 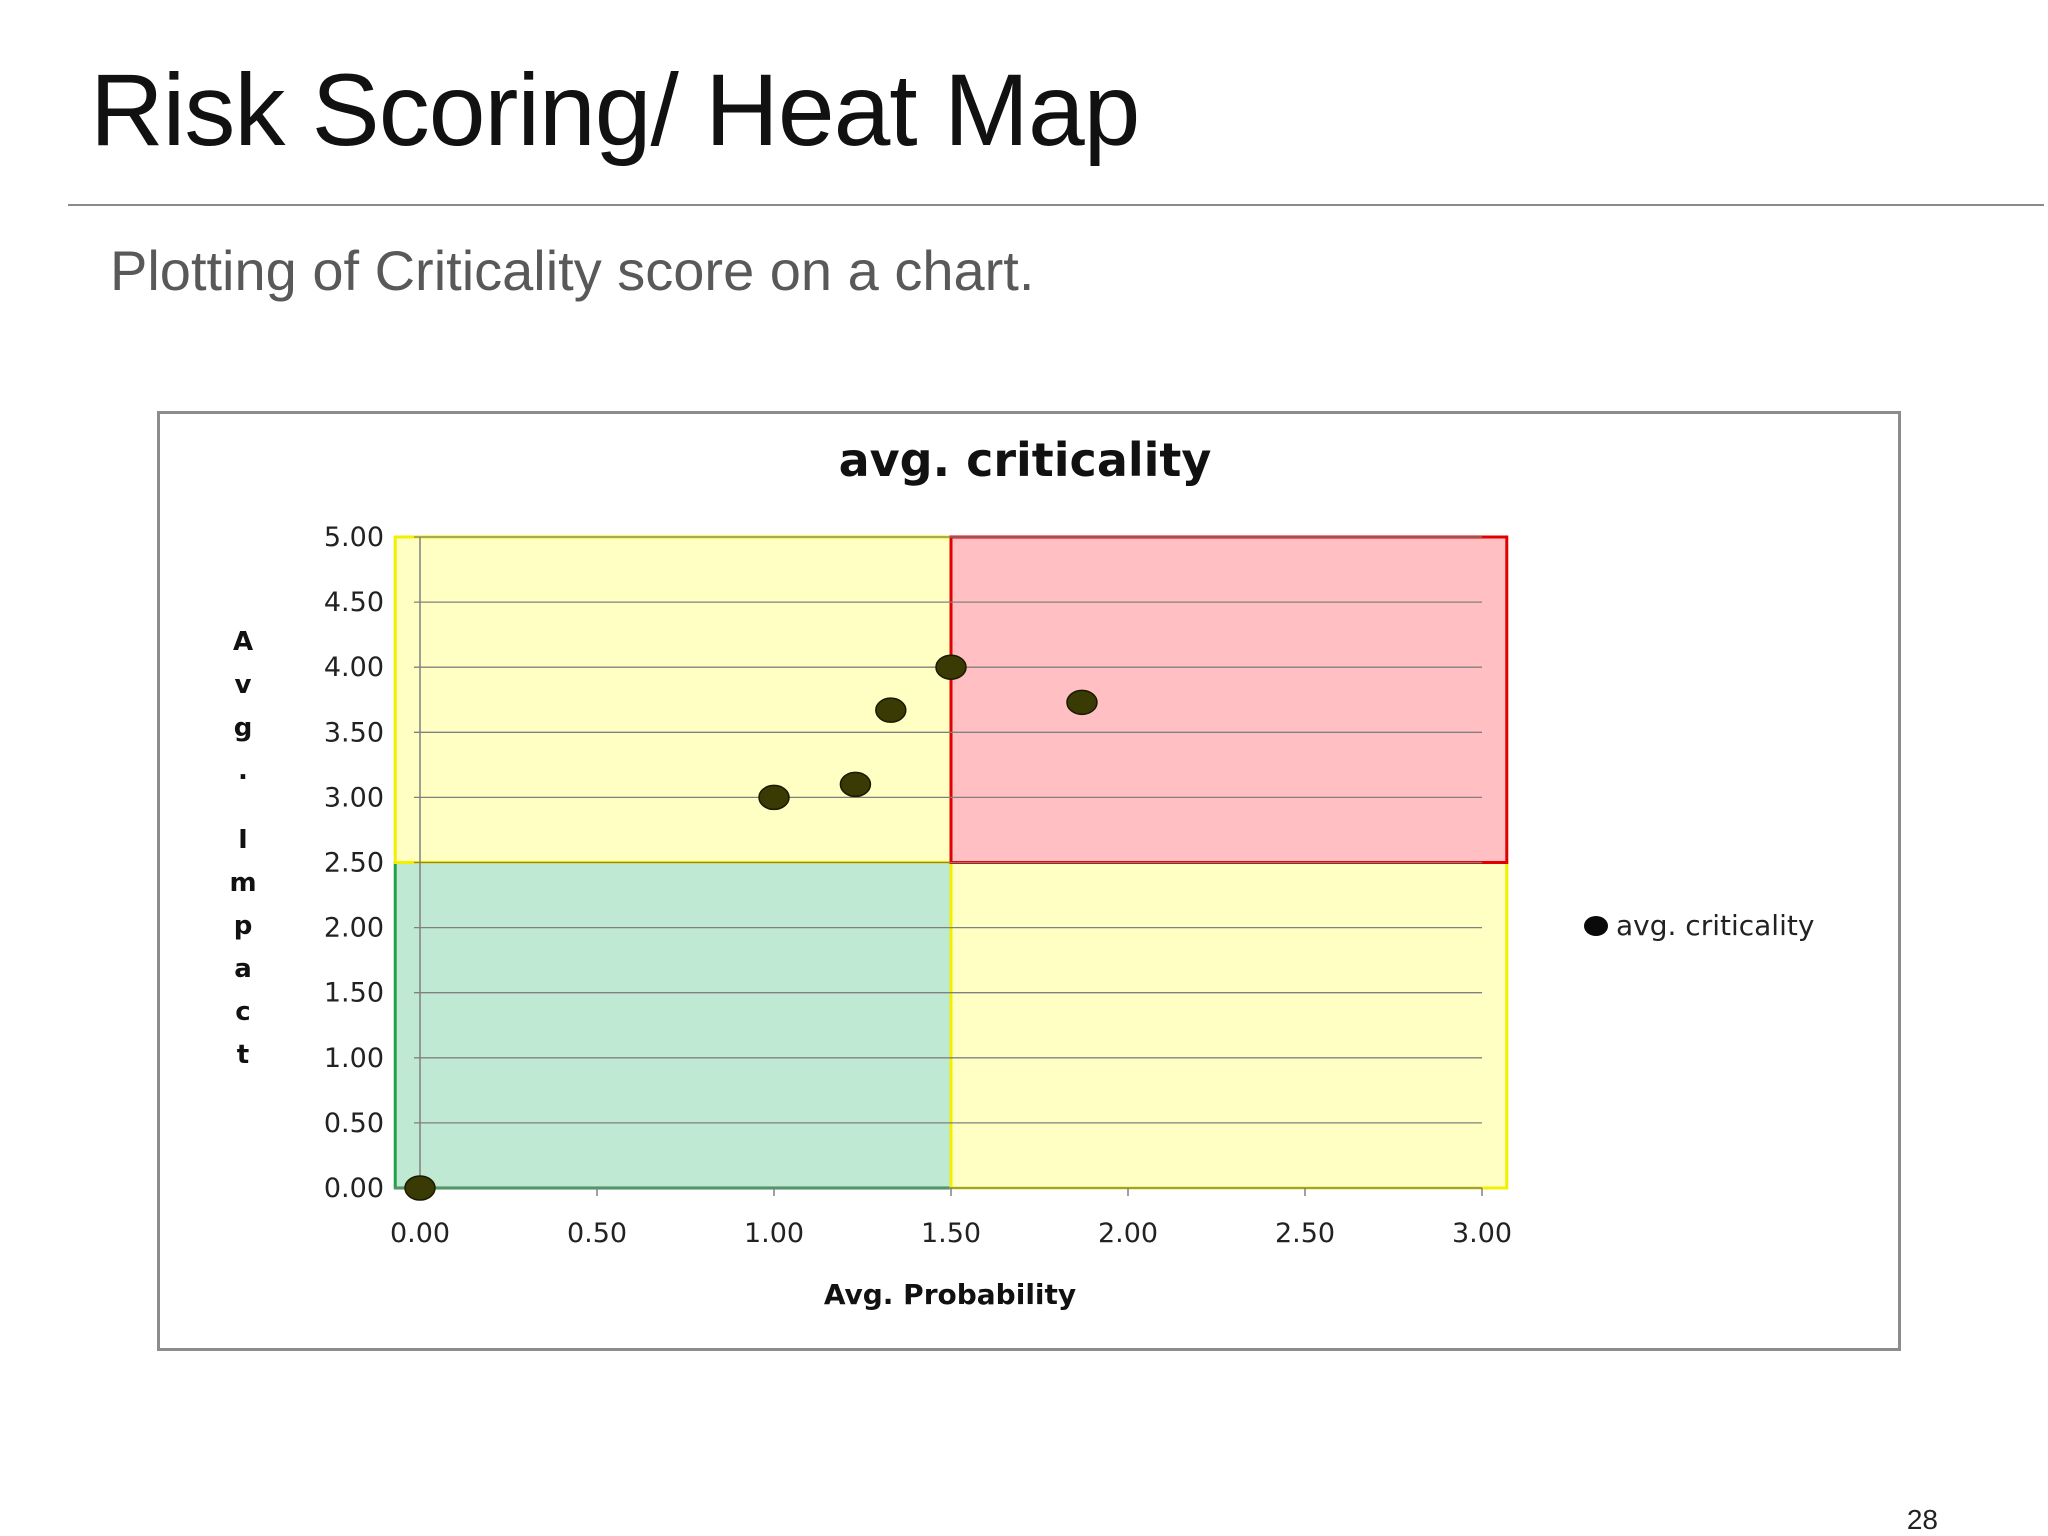 I want to click on y-tick-label: 1.00, so click(x=354, y=1058).